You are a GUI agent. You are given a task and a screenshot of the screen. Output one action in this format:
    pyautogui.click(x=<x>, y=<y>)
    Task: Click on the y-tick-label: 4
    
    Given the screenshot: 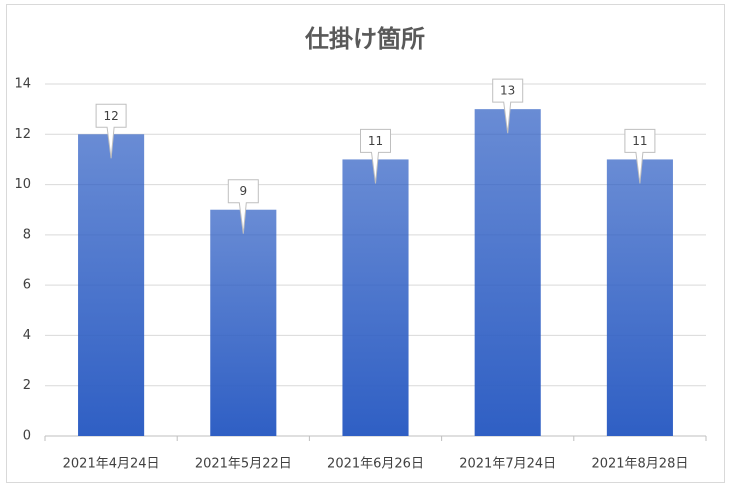 What is the action you would take?
    pyautogui.click(x=27, y=335)
    